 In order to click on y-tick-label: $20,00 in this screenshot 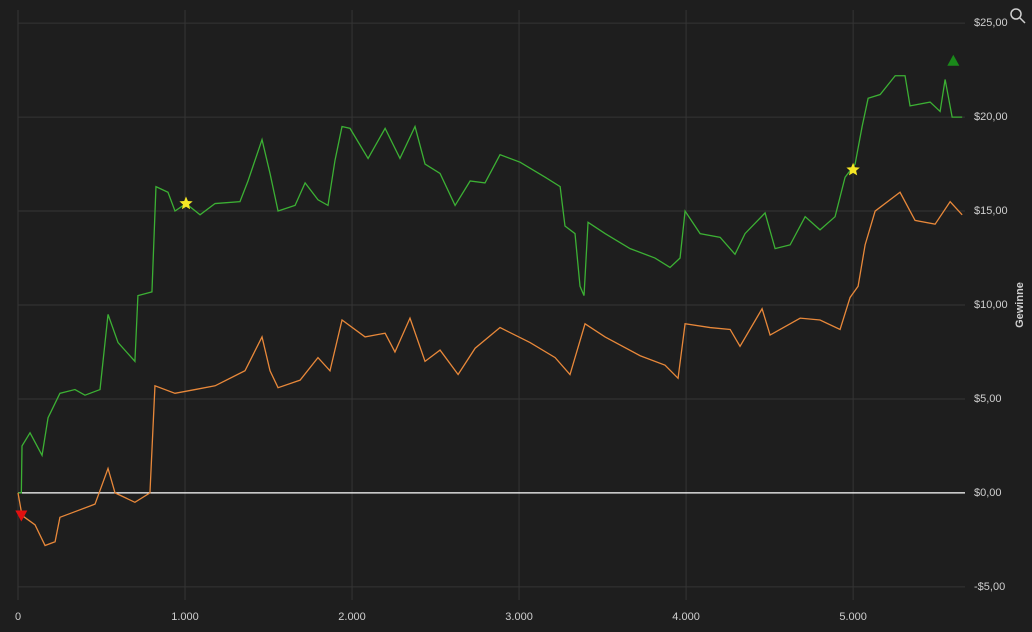, I will do `click(991, 117)`.